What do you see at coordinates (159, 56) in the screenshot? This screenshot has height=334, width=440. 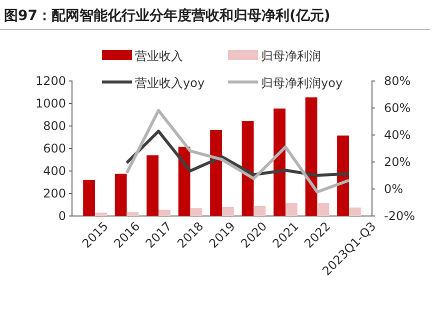 I see `legend-label: 营业收入` at bounding box center [159, 56].